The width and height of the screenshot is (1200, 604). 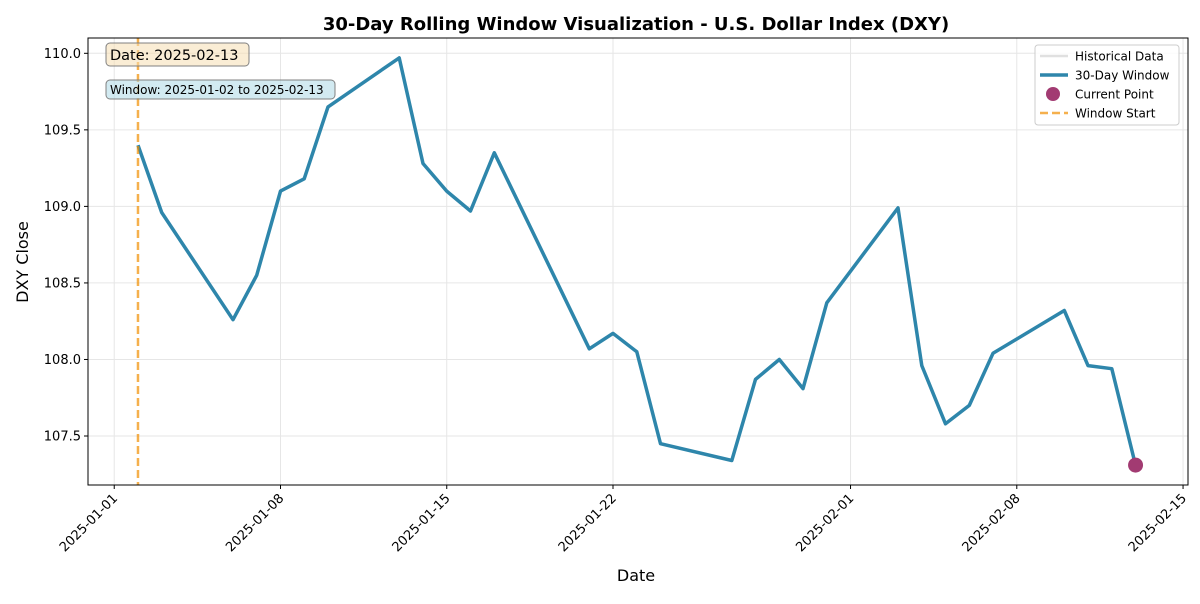 I want to click on y-tick-label: 108.5, so click(x=62, y=283).